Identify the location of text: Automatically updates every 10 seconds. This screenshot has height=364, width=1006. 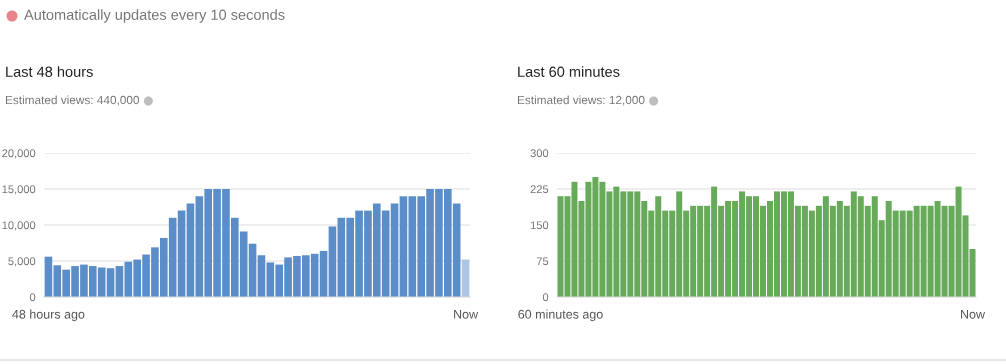
(154, 16).